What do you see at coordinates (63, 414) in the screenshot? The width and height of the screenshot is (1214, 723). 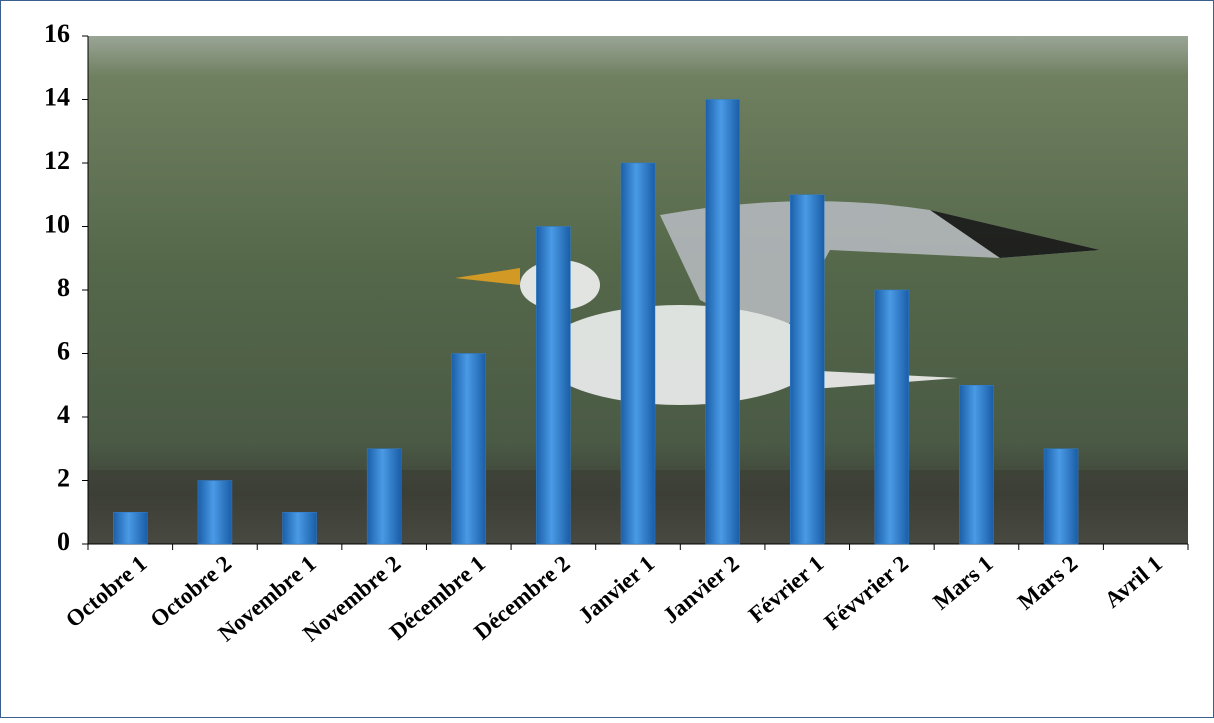 I see `y-tick-label: 4` at bounding box center [63, 414].